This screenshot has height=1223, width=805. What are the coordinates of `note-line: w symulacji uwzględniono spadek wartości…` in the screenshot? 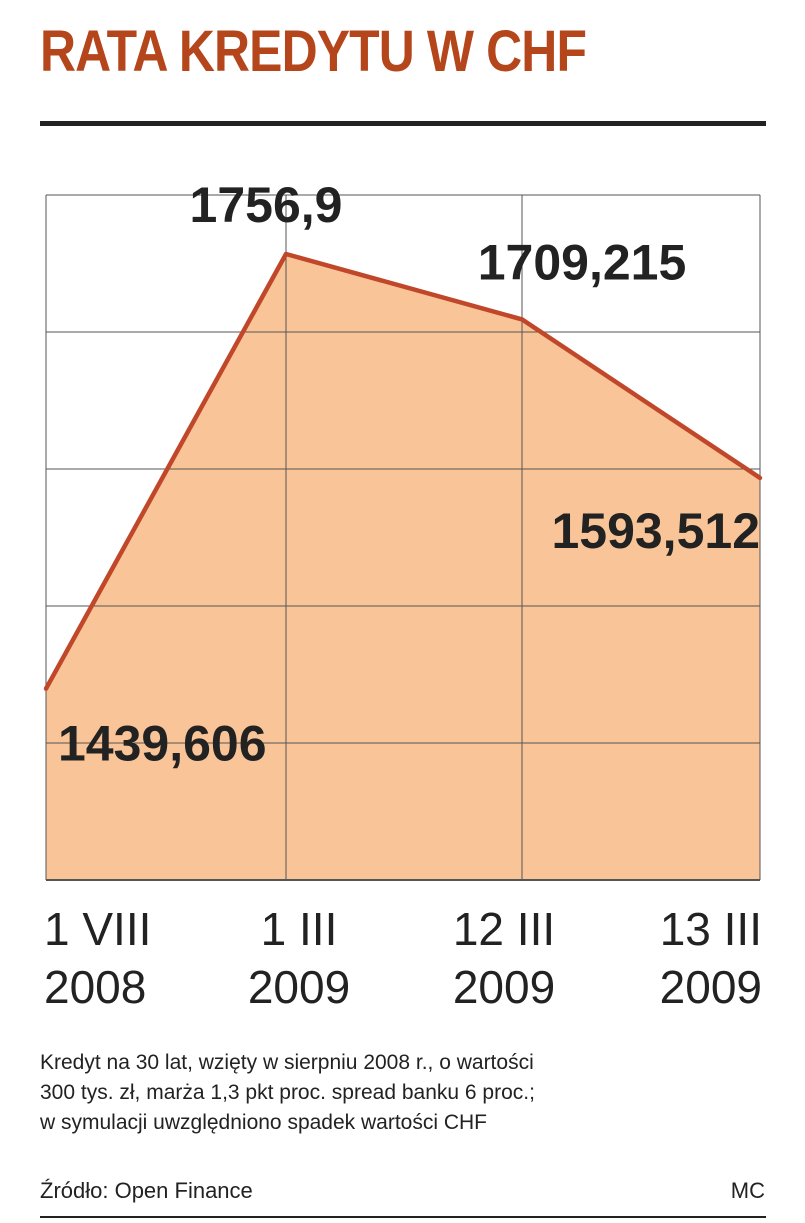 It's located at (264, 1122).